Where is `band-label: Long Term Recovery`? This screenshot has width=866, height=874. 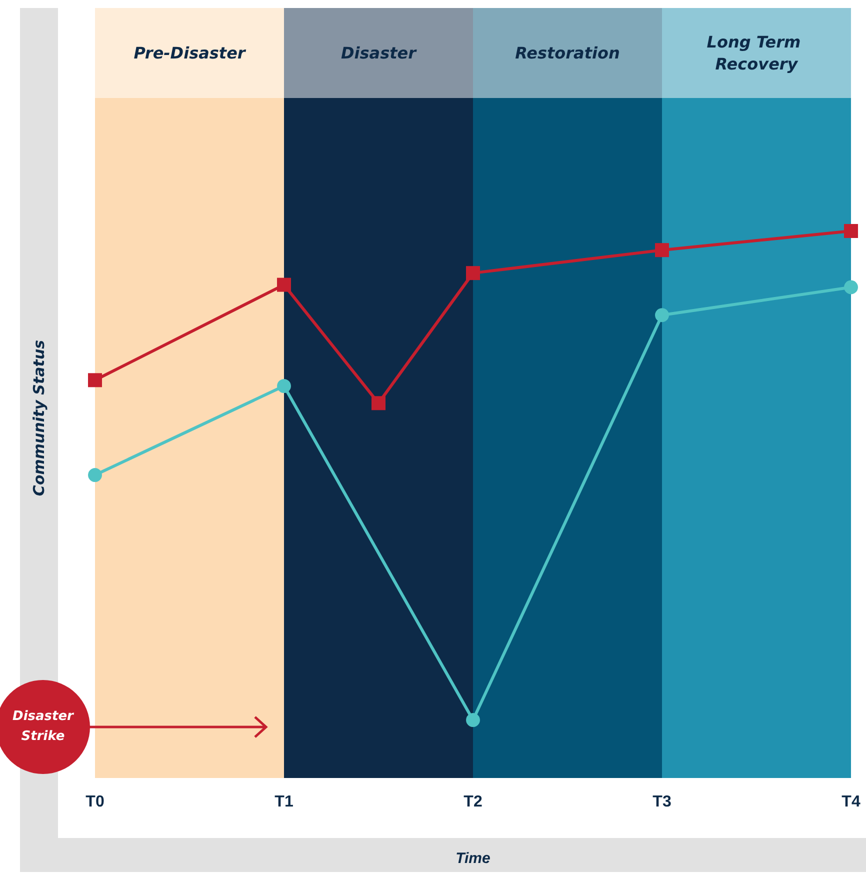 band-label: Long Term Recovery is located at coordinates (756, 53).